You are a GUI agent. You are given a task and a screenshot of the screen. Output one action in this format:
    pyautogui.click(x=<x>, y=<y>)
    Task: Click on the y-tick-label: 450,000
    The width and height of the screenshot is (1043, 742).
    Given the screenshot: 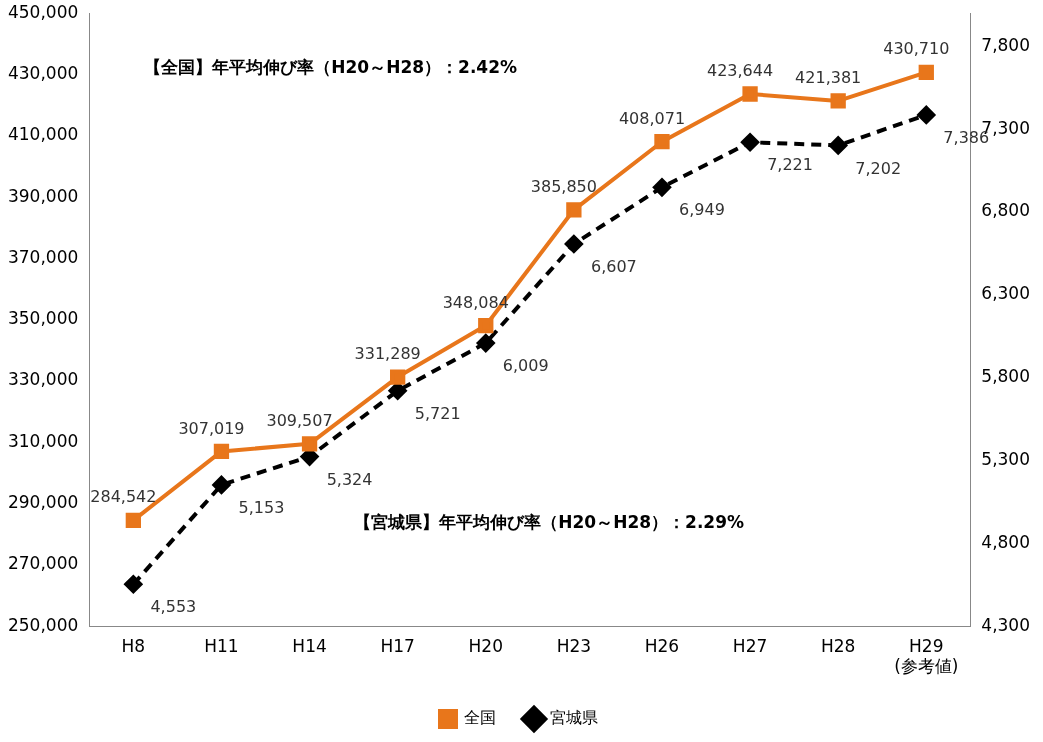 What is the action you would take?
    pyautogui.click(x=43, y=11)
    